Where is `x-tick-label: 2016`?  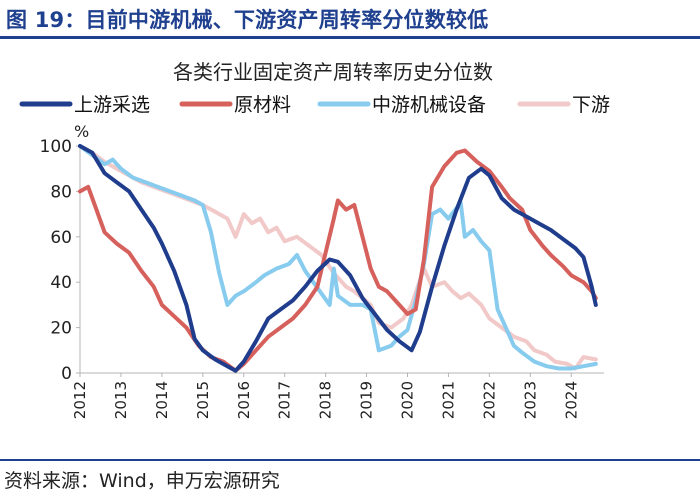
x-tick-label: 2016 is located at coordinates (244, 400).